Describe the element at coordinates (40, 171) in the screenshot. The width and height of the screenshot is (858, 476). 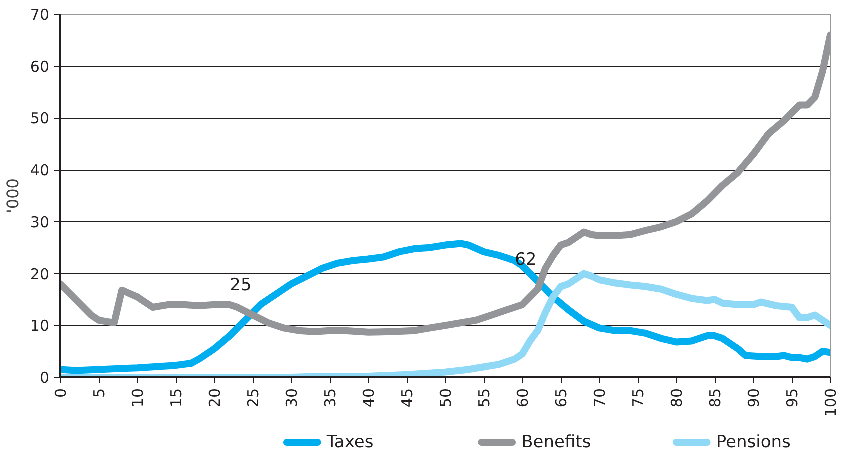
I see `y-tick-label: 40` at that location.